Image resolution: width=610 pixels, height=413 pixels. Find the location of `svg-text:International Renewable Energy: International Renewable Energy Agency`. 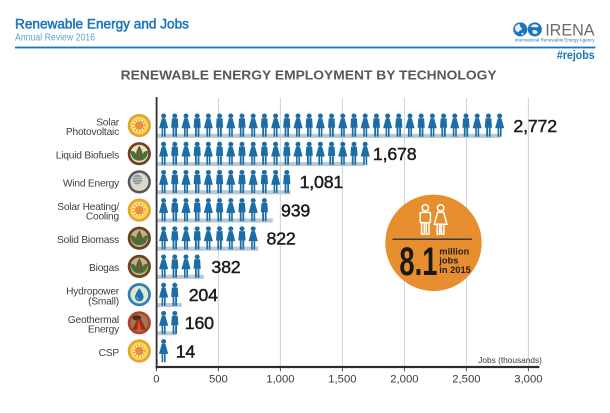

svg-text:International Renewable Energy: International Renewable Energy Agency is located at coordinates (555, 40).